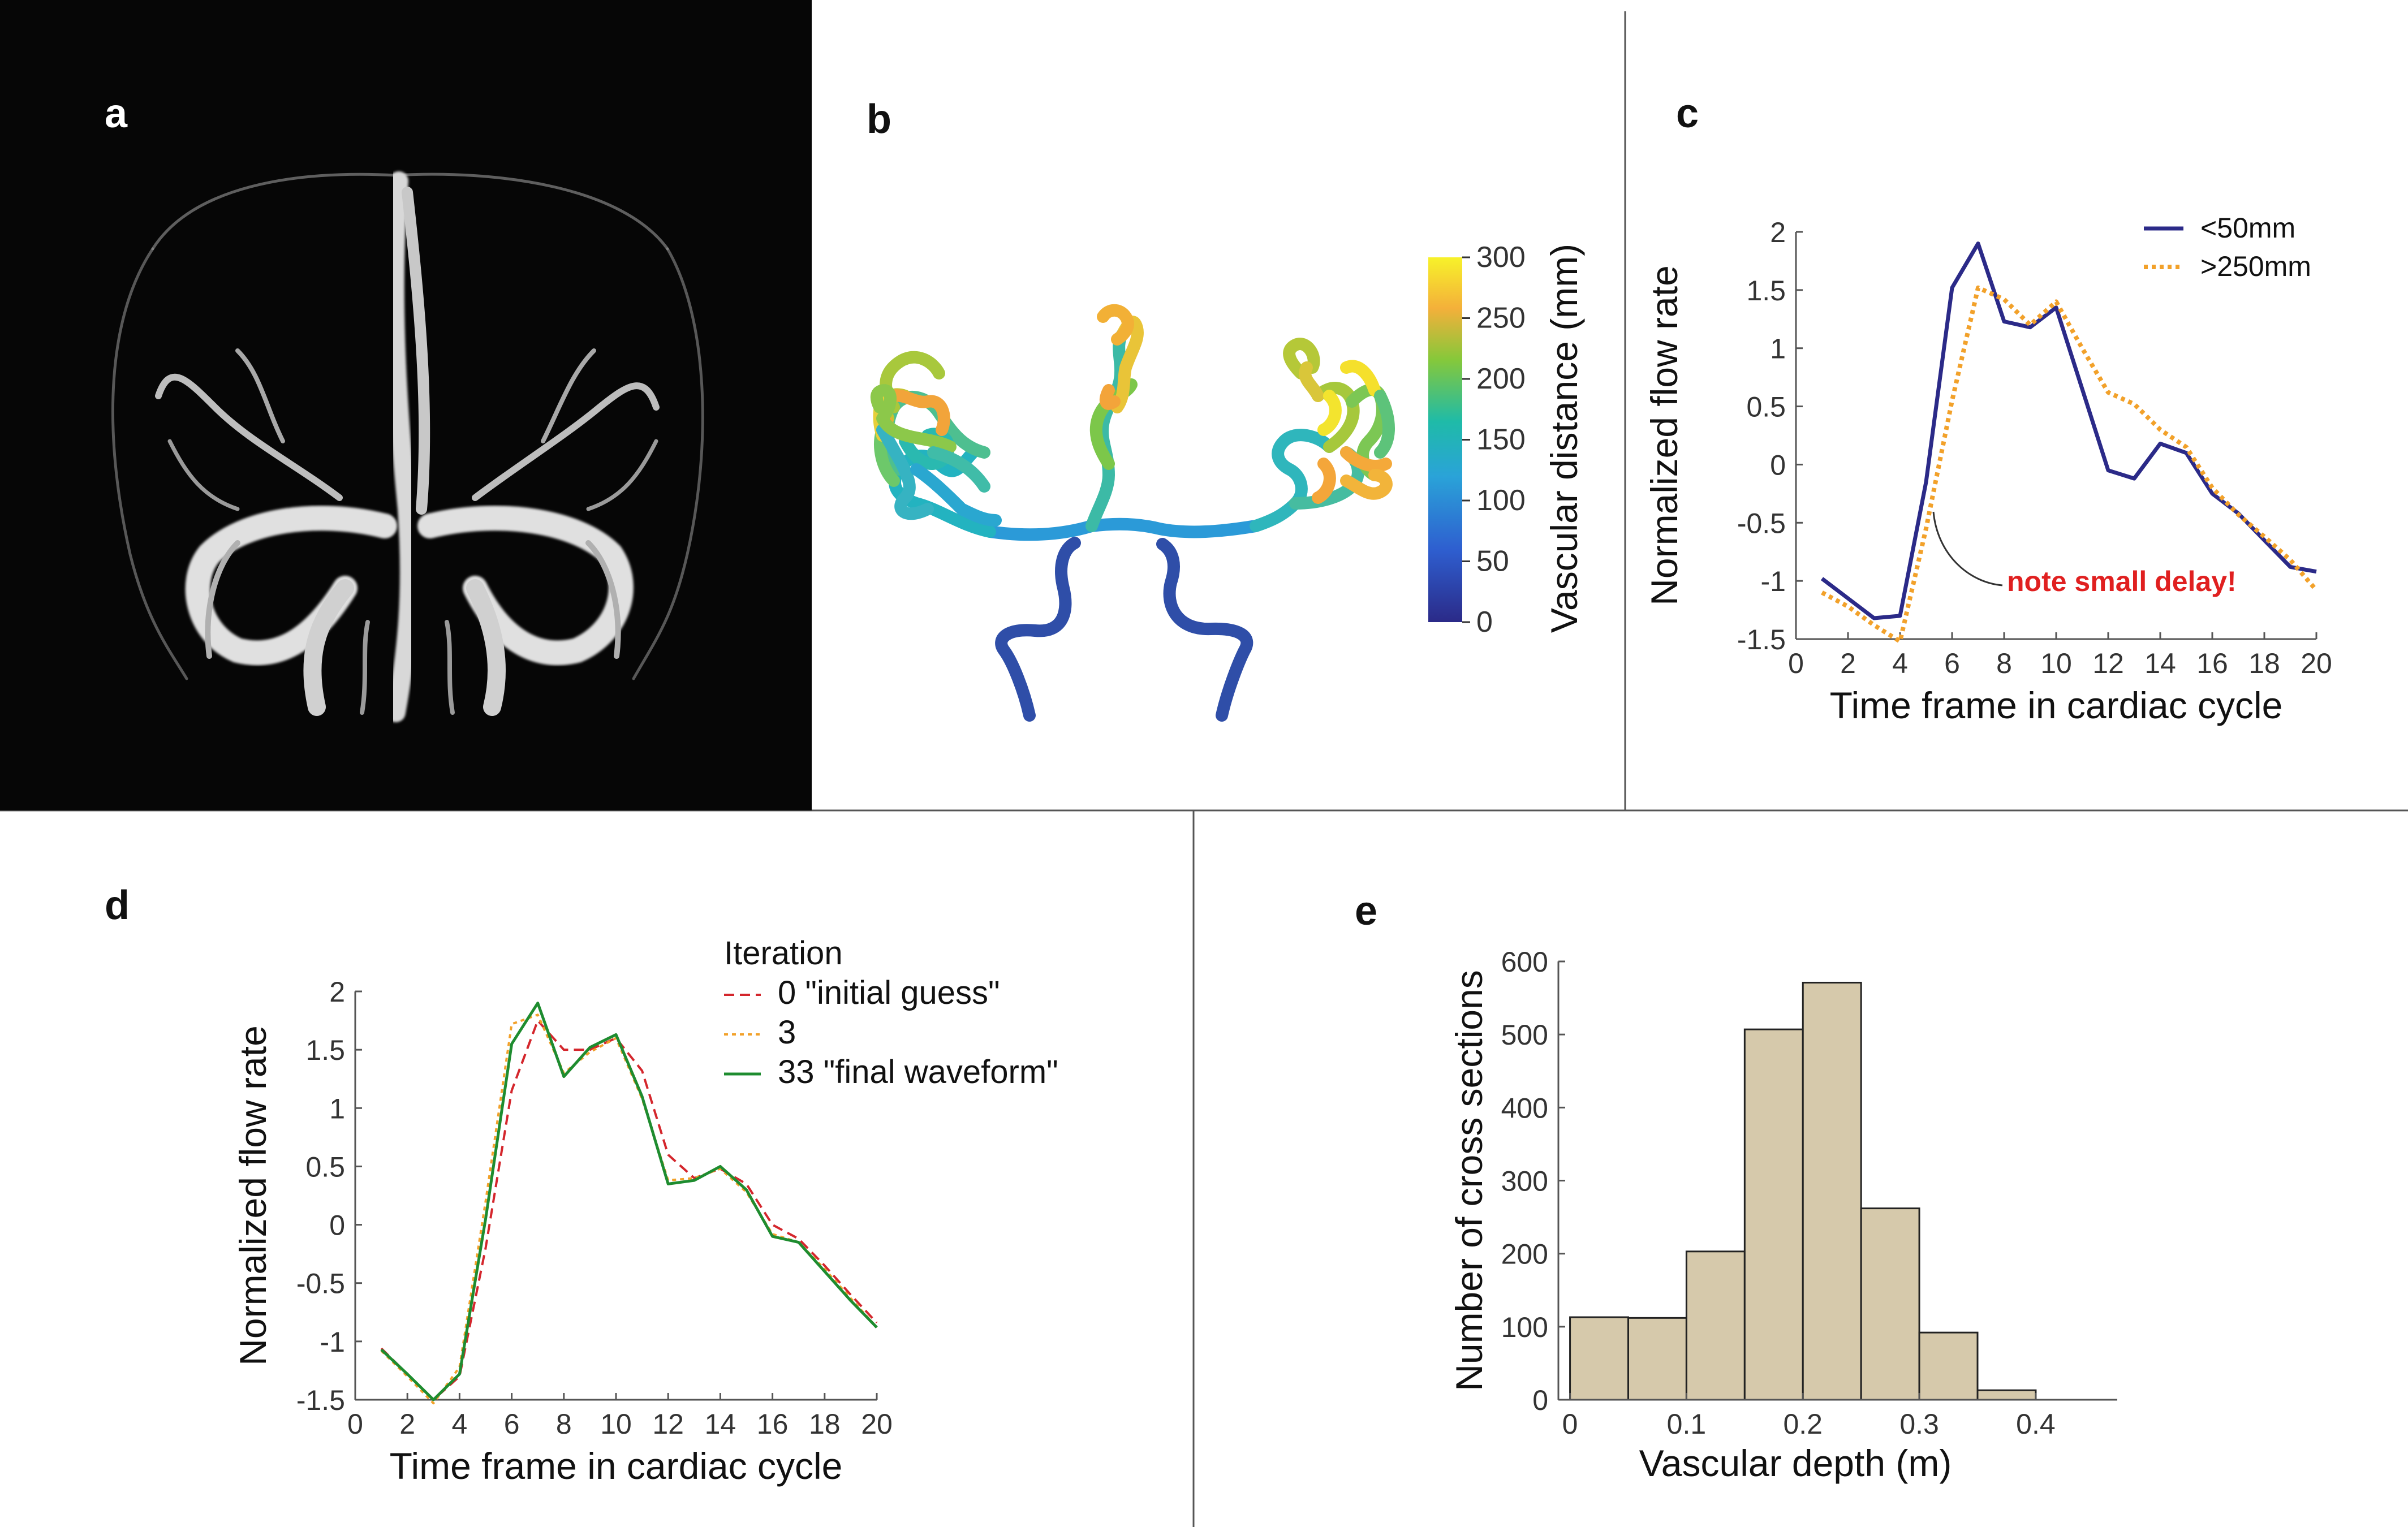 Image resolution: width=2408 pixels, height=1527 pixels. I want to click on delay-annotation: note small delay!, so click(2122, 581).